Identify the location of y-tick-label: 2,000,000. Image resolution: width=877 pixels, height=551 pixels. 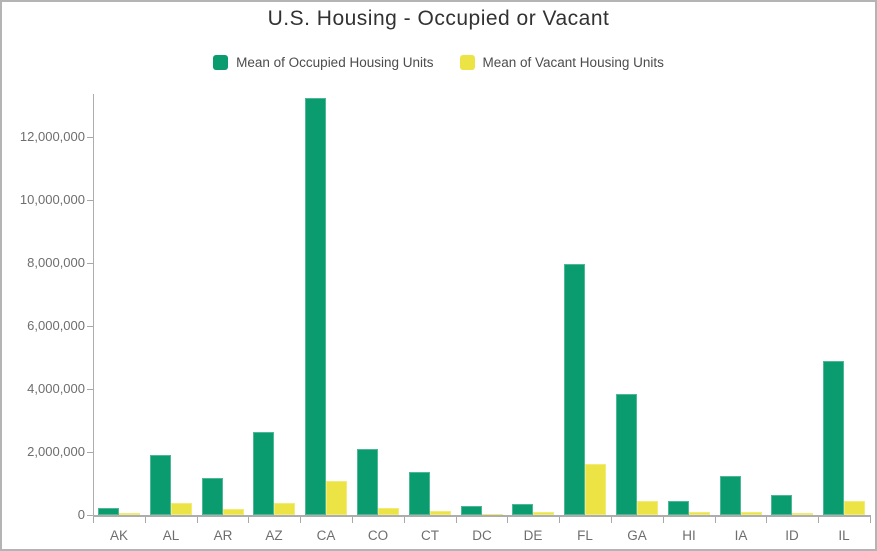
(56, 451).